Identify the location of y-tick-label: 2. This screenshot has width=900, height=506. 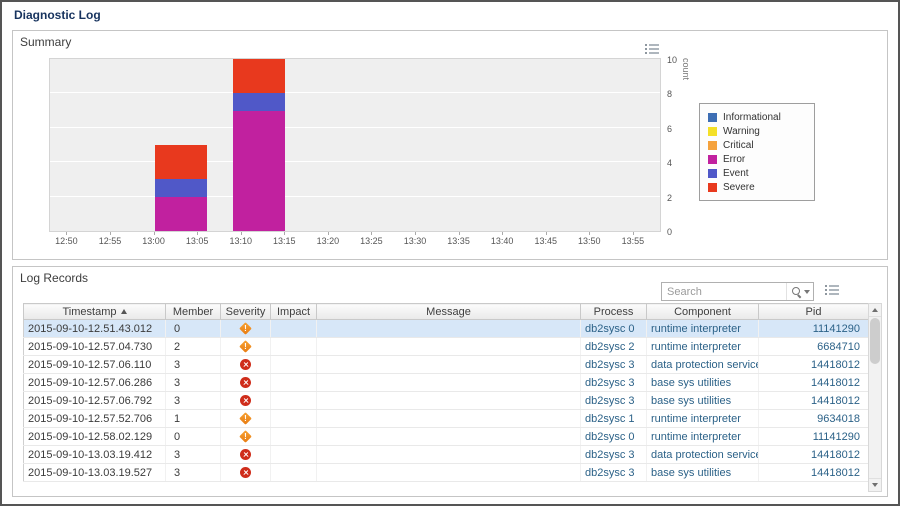
(670, 197).